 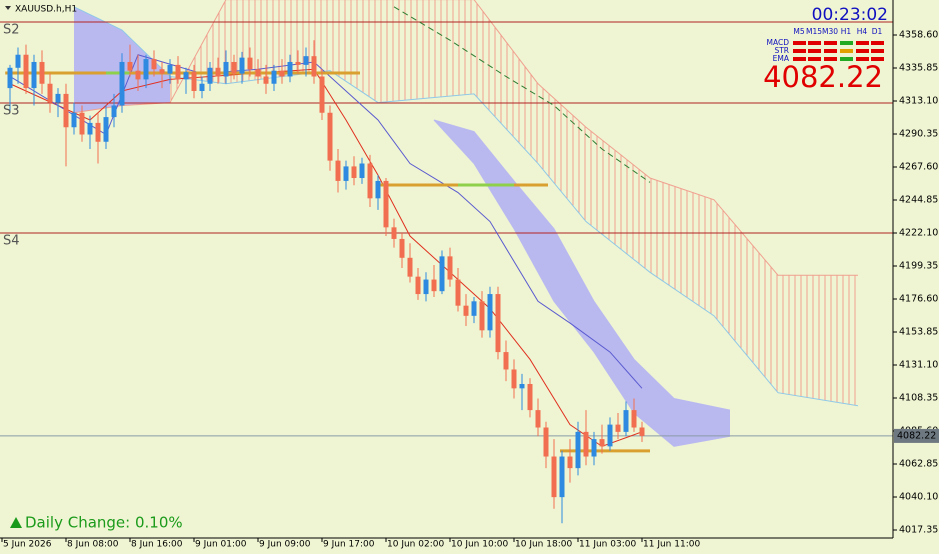 What do you see at coordinates (918, 298) in the screenshot?
I see `y-tick-label: 4176.60` at bounding box center [918, 298].